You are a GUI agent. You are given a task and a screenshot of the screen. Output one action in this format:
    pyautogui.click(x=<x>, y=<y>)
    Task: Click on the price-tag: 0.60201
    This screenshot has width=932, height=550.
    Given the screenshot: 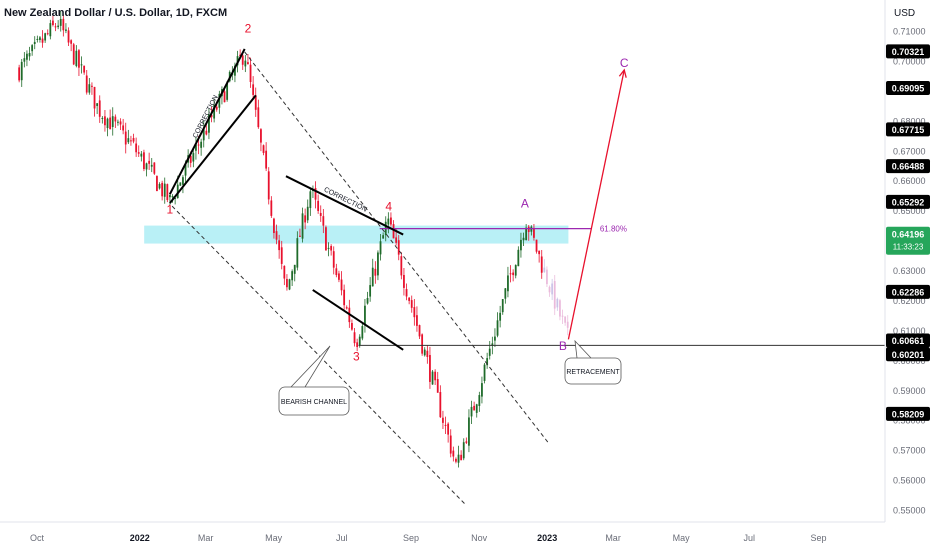 What is the action you would take?
    pyautogui.click(x=908, y=355)
    